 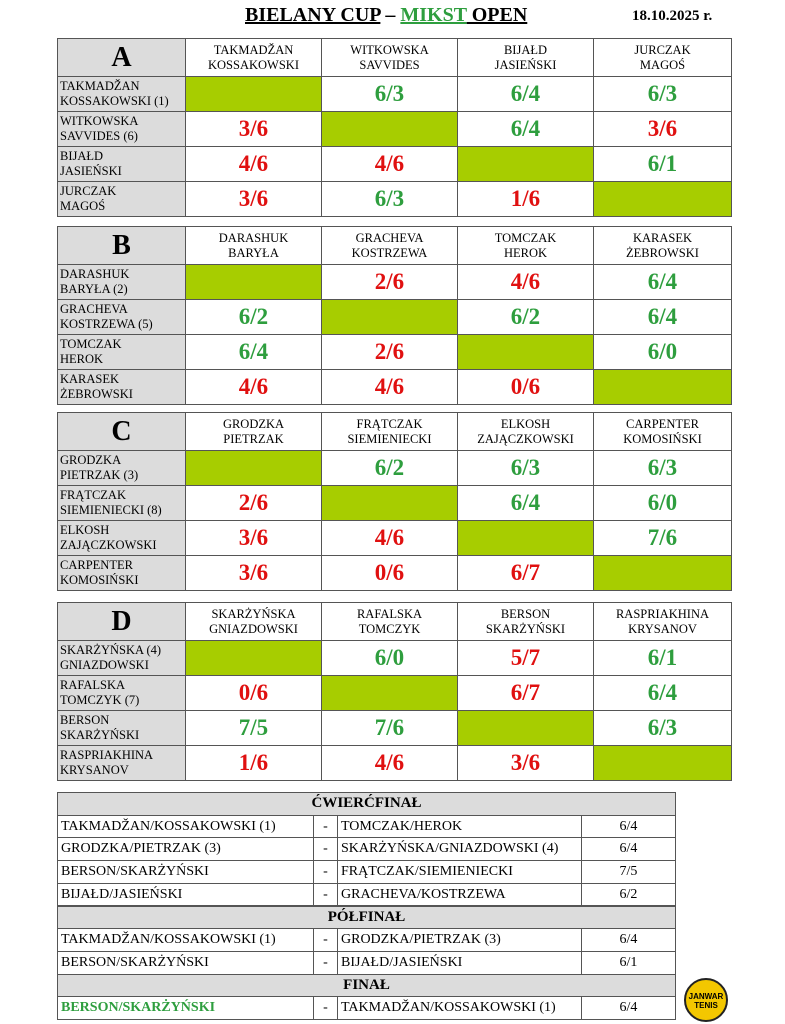 I want to click on header-line: TOMCZAK, so click(x=525, y=237).